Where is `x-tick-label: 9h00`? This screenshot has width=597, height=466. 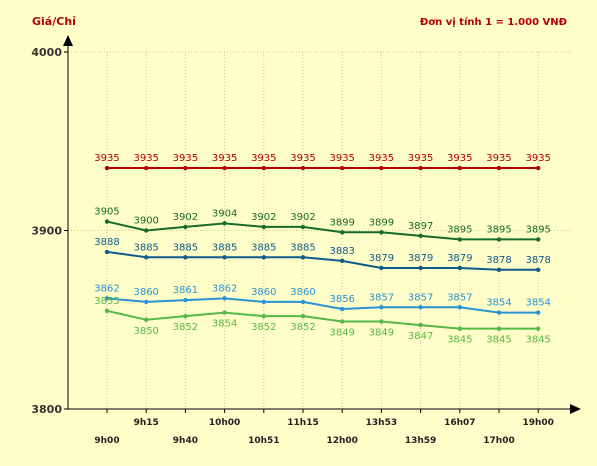
x-tick-label: 9h00 is located at coordinates (106, 441).